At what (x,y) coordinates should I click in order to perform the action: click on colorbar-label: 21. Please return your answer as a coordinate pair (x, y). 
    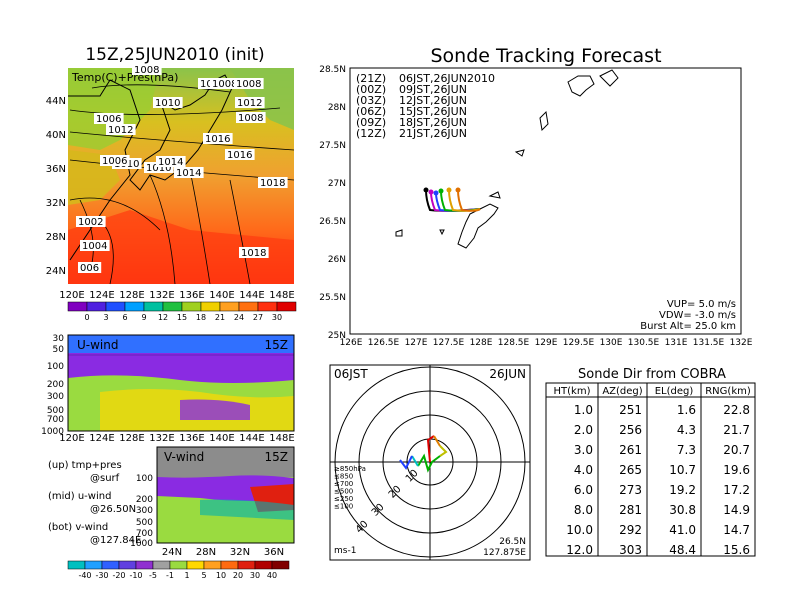
    Looking at the image, I should click on (220, 317).